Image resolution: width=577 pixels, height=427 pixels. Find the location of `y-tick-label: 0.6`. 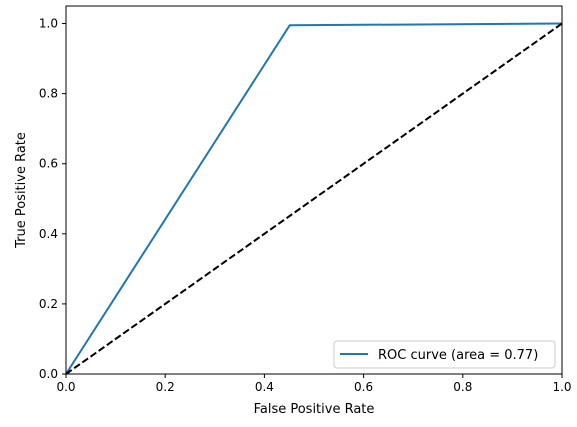

y-tick-label: 0.6 is located at coordinates (48, 164).